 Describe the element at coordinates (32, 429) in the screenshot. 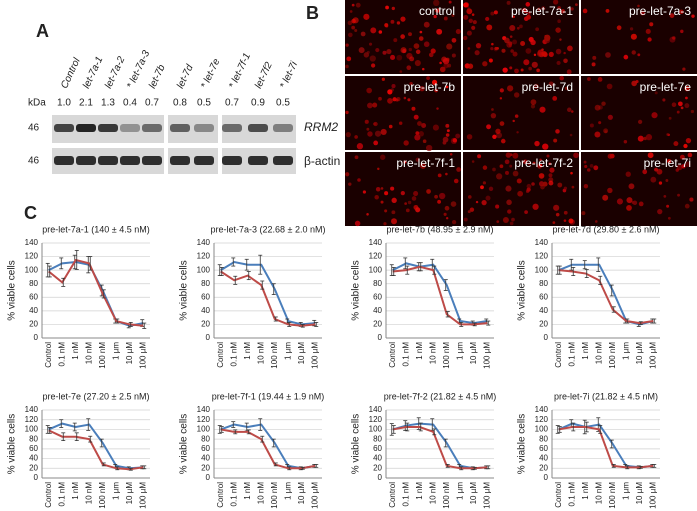

I see `y-tick-label: 100` at that location.